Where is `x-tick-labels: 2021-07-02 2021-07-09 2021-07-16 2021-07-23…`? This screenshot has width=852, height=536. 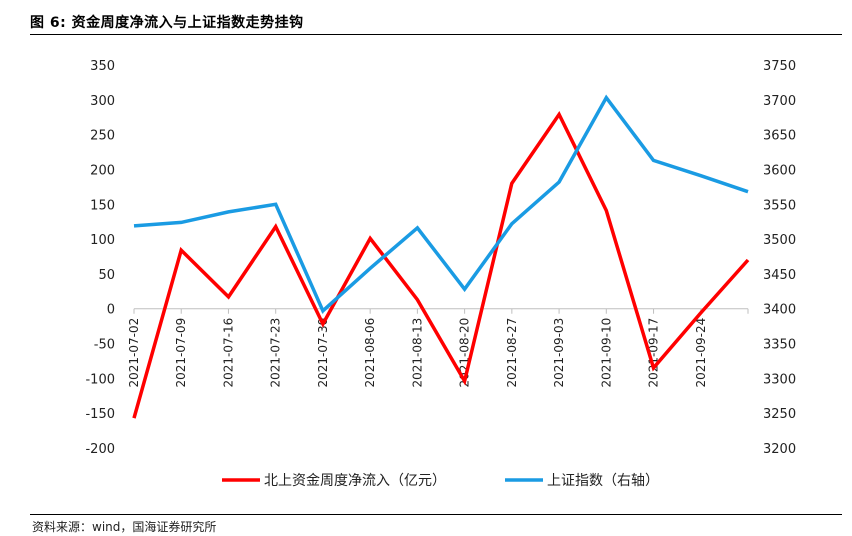 x-tick-labels: 2021-07-02 2021-07-09 2021-07-16 2021-07-23… is located at coordinates (417, 353).